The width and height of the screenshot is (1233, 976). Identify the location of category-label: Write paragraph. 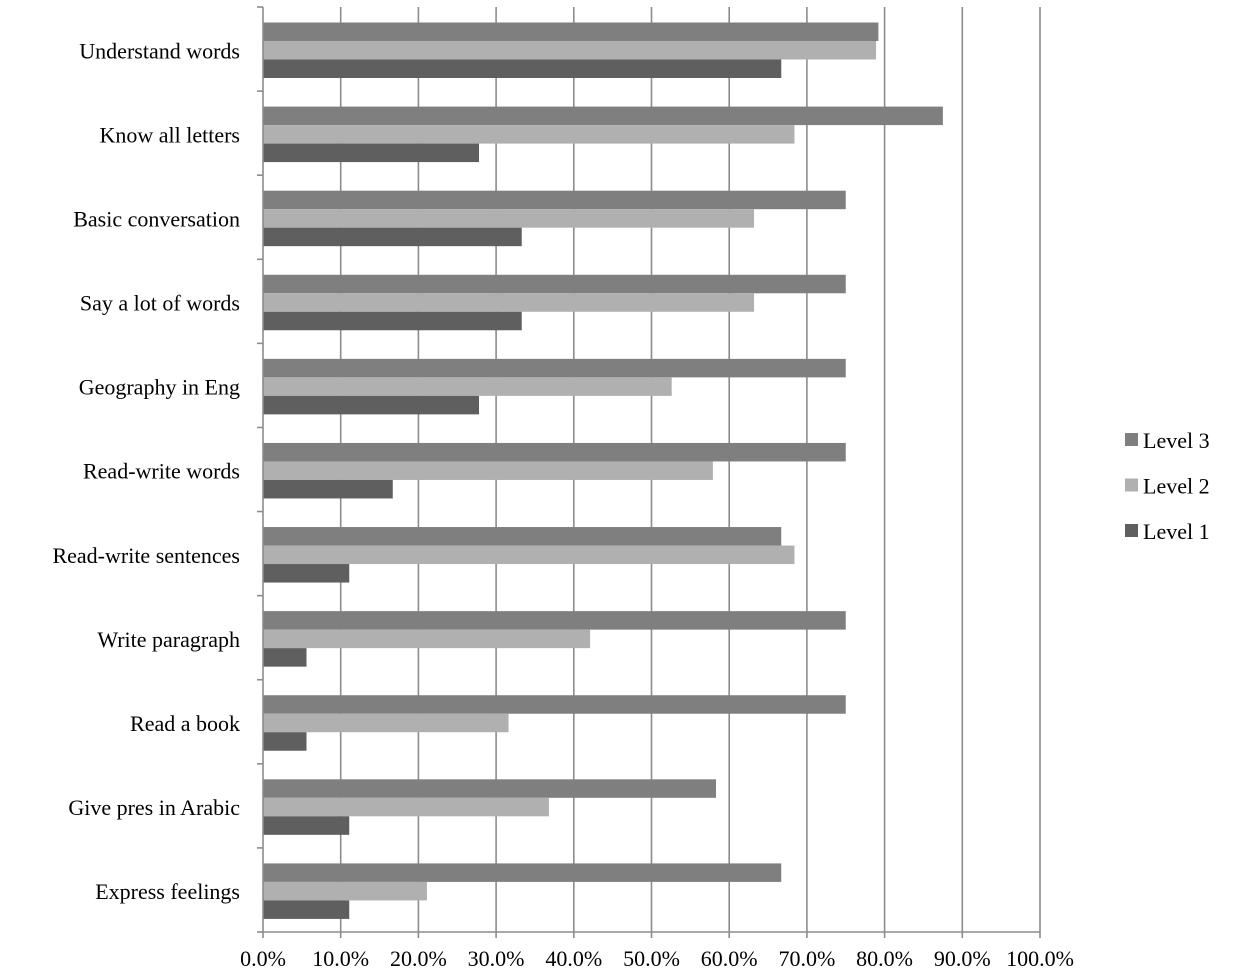
(168, 639).